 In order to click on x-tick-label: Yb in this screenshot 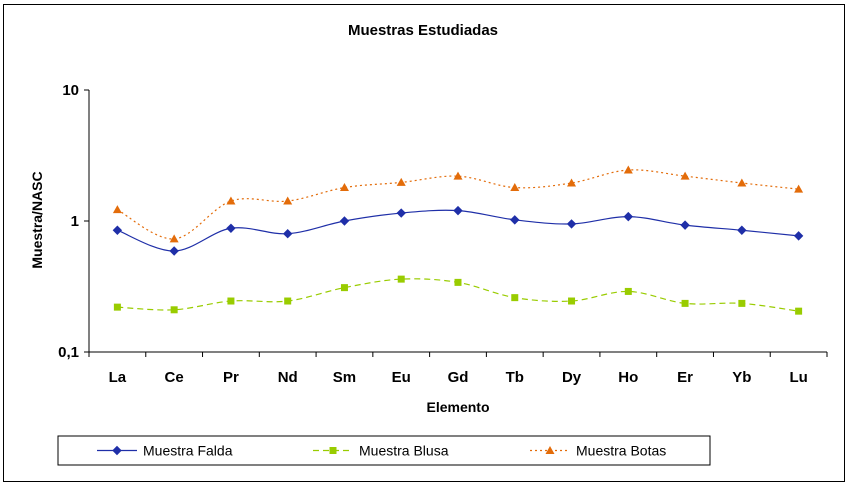, I will do `click(741, 377)`.